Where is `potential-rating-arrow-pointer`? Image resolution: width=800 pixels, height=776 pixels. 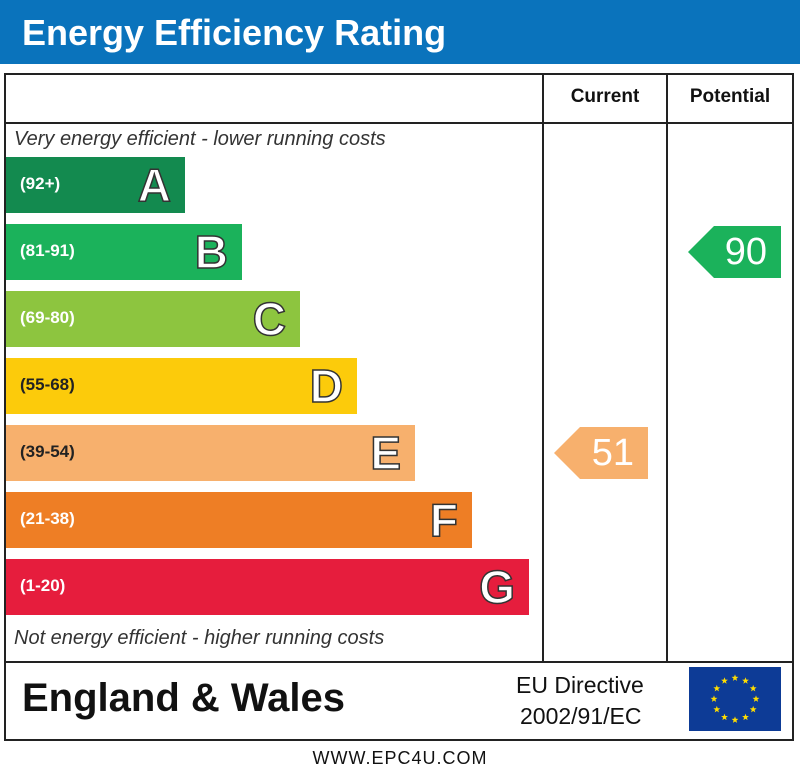
potential-rating-arrow-pointer is located at coordinates (734, 252).